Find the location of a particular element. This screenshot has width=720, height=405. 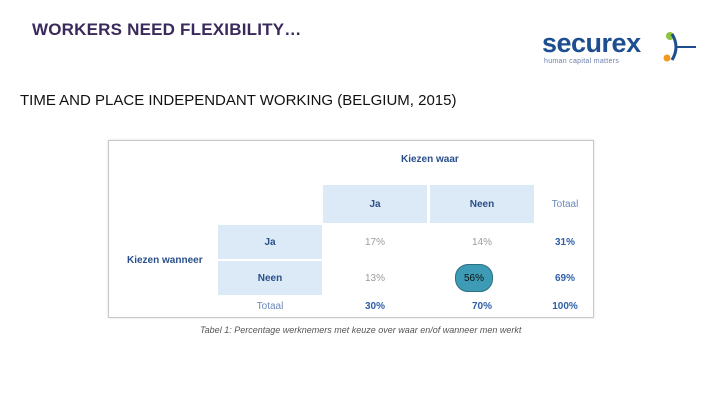

cell-ja-totaal: 31% is located at coordinates (564, 242).